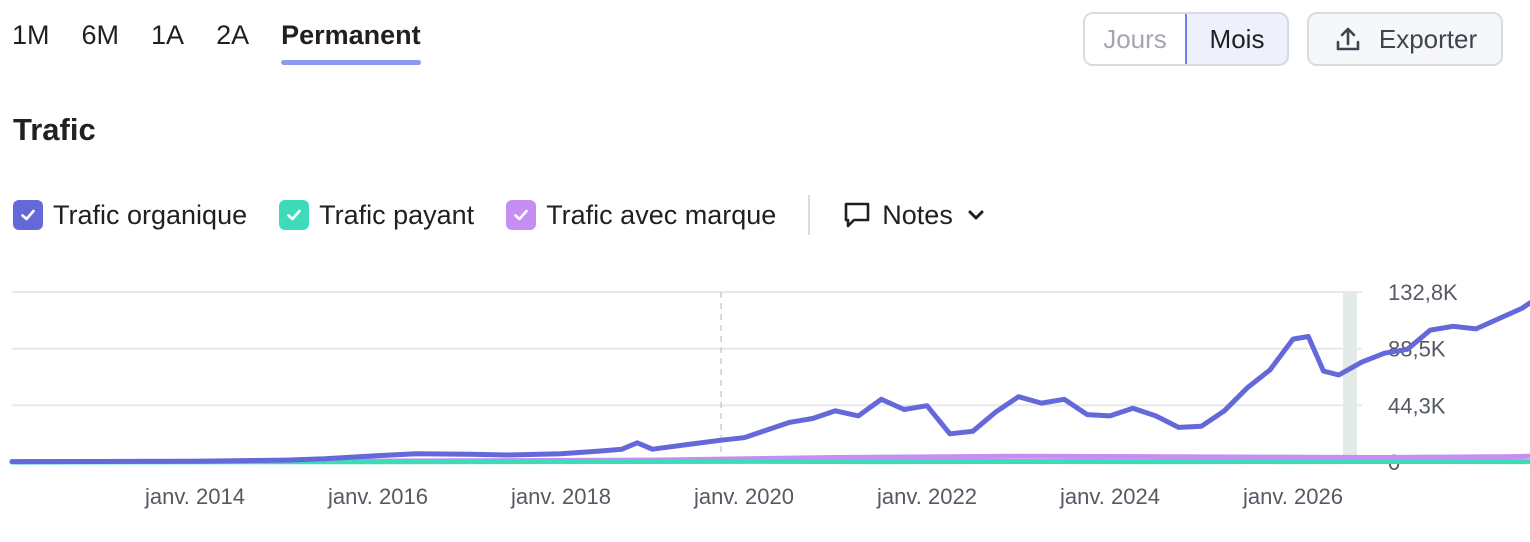  I want to click on y-tick-label: 44,3K, so click(1417, 405).